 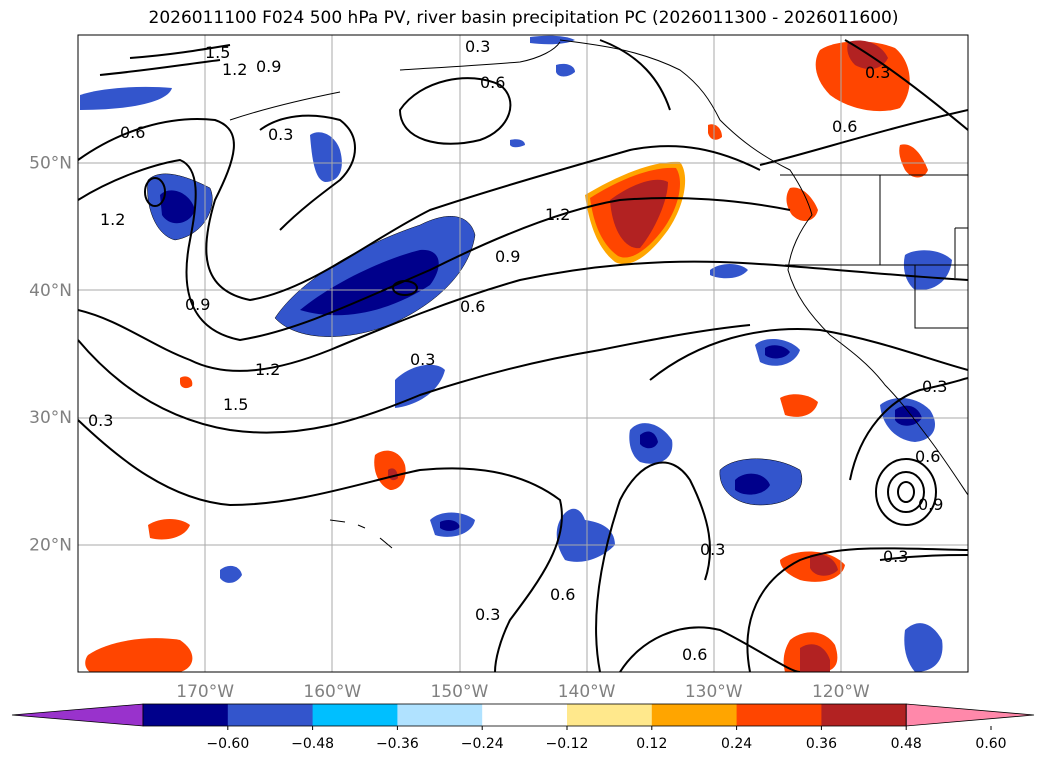 What do you see at coordinates (312, 744) in the screenshot?
I see `colorbar-tick-label: −0.48` at bounding box center [312, 744].